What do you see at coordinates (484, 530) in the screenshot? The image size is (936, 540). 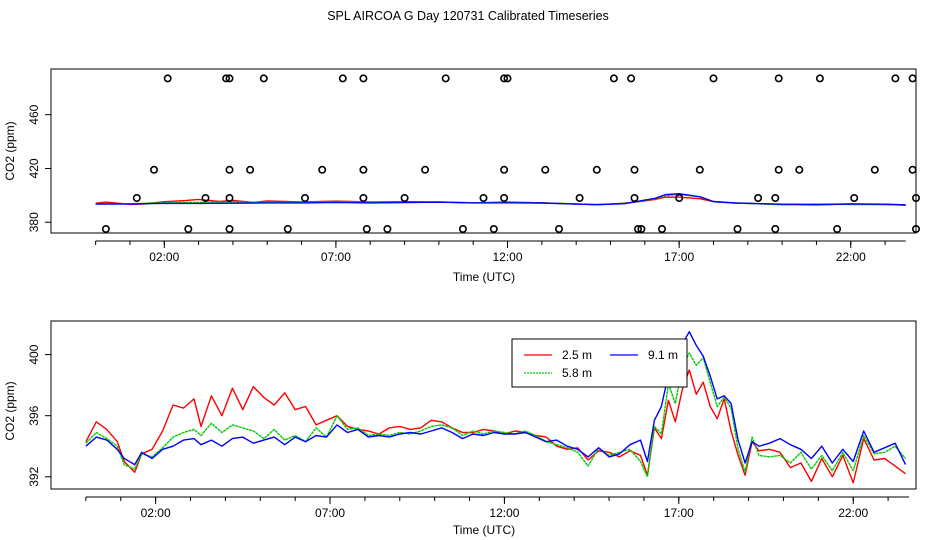 I see `bottom-x-axis-label: Time (UTC)` at bounding box center [484, 530].